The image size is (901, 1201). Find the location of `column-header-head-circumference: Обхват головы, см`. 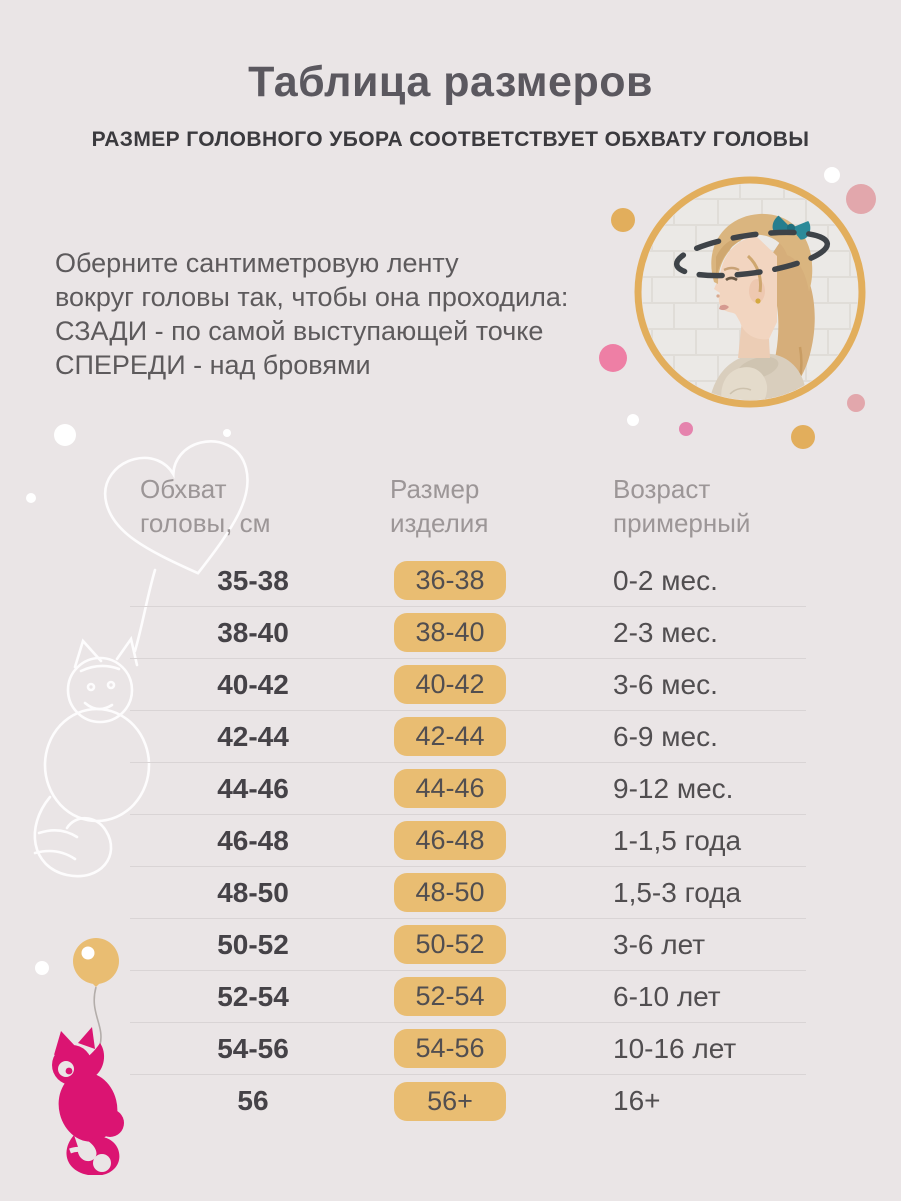

column-header-head-circumference: Обхват головы, см is located at coordinates (205, 506).